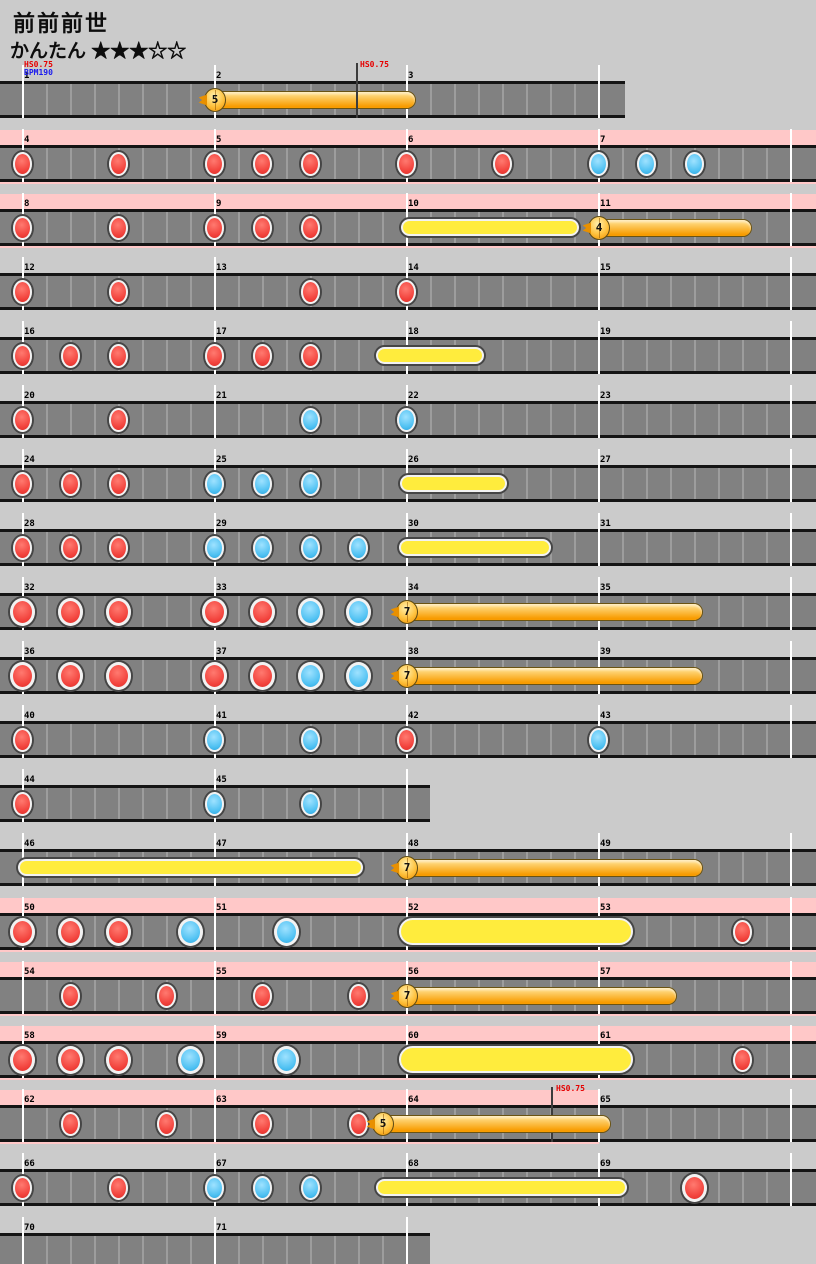 This screenshot has width=816, height=1264. Describe the element at coordinates (552, 1114) in the screenshot. I see `hs-change-line` at that location.